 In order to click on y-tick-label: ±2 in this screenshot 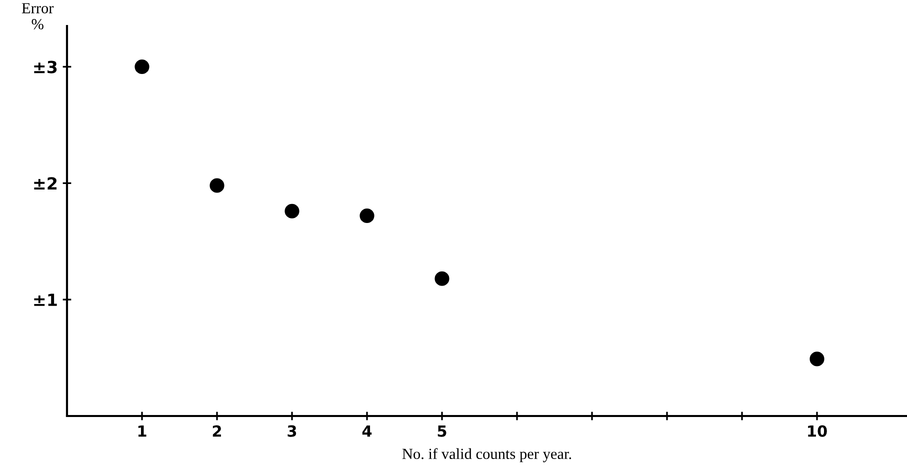, I will do `click(45, 183)`.